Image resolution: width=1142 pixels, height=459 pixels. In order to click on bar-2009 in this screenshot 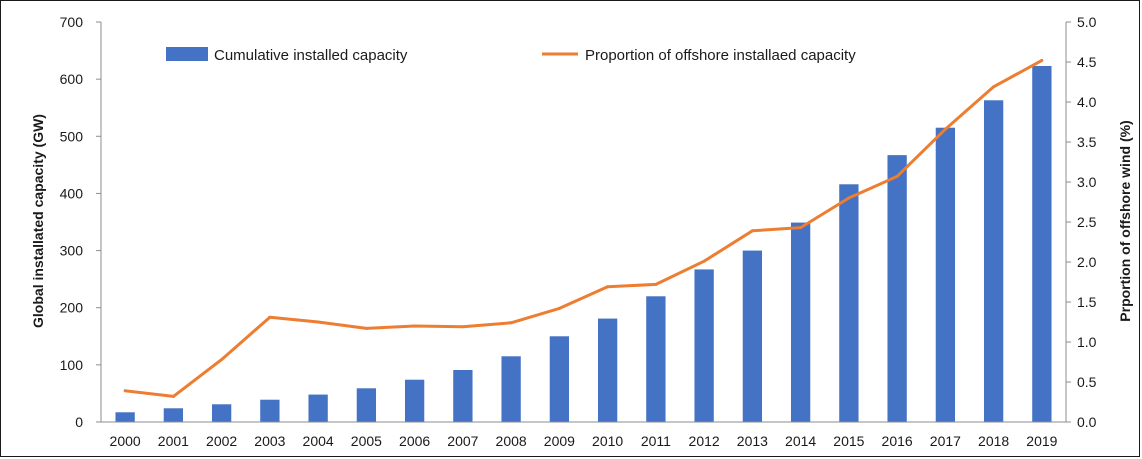, I will do `click(559, 379)`.